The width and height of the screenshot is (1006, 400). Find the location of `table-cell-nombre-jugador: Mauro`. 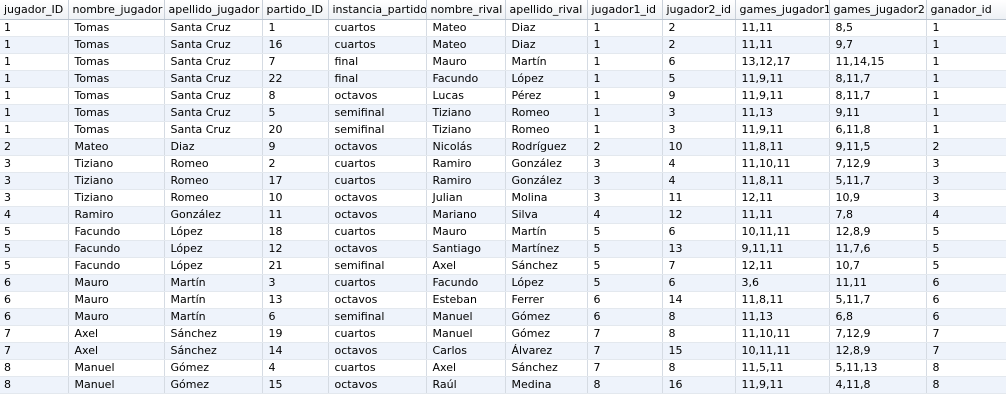

table-cell-nombre-jugador: Mauro is located at coordinates (116, 317).